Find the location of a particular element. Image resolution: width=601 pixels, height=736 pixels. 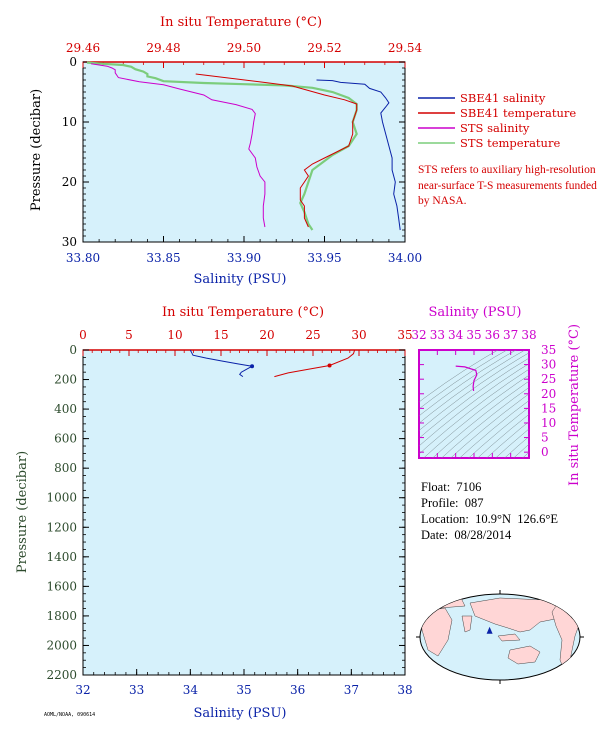

ts-y-tick-label: 0 is located at coordinates (545, 452).